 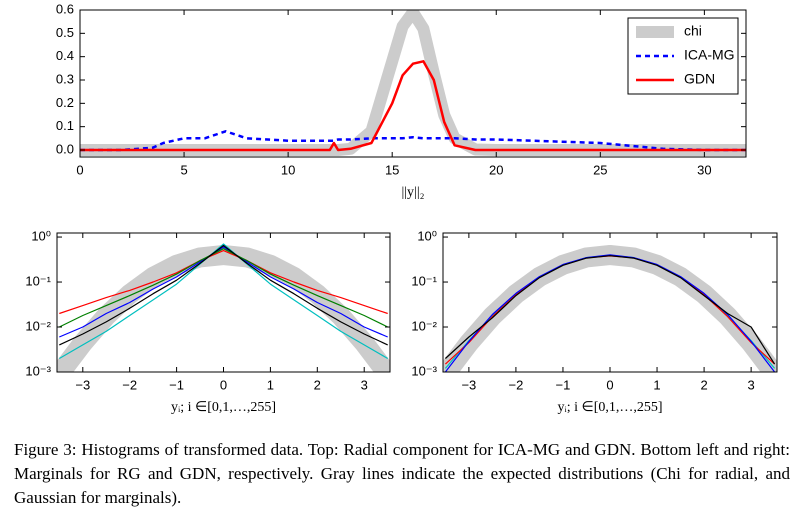 I want to click on legend-label: chi, so click(x=693, y=31).